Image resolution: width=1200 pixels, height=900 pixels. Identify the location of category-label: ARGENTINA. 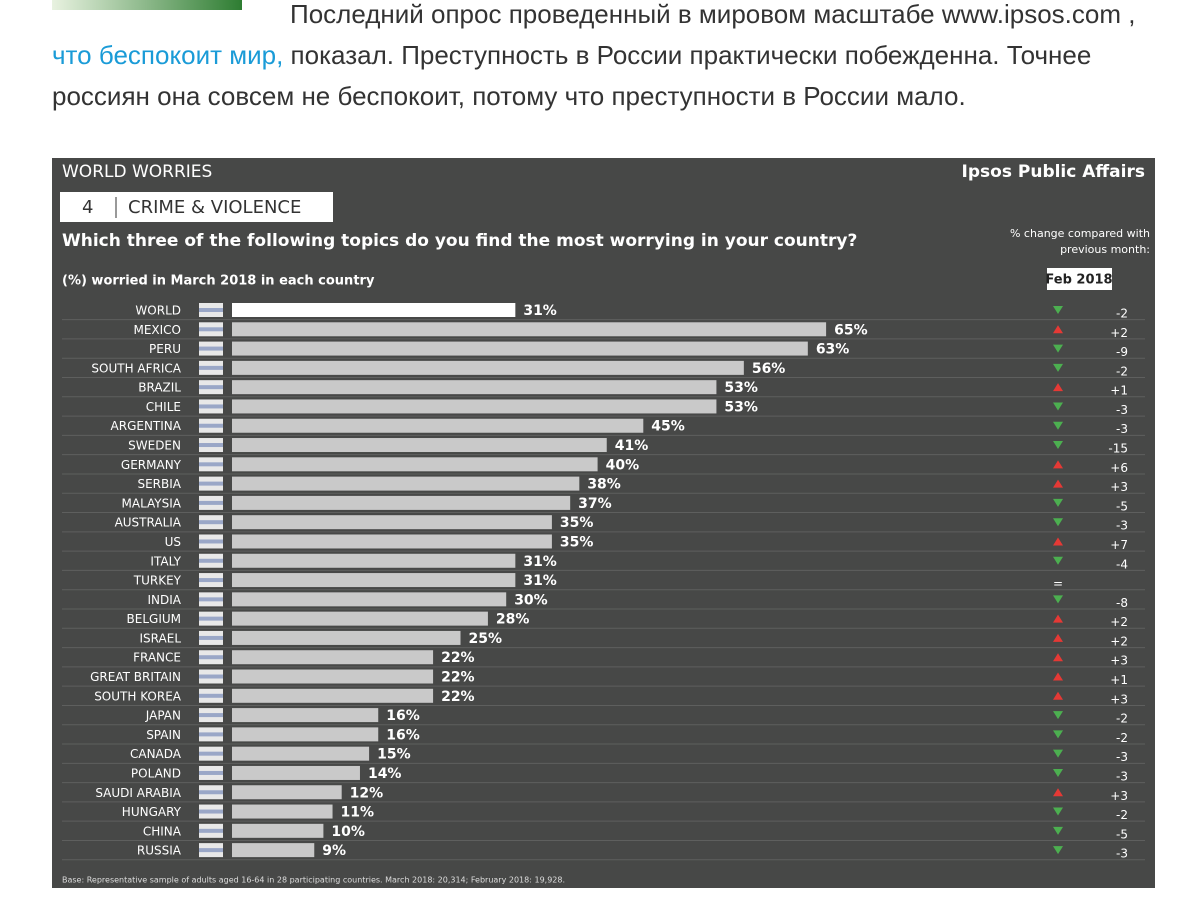
(146, 426).